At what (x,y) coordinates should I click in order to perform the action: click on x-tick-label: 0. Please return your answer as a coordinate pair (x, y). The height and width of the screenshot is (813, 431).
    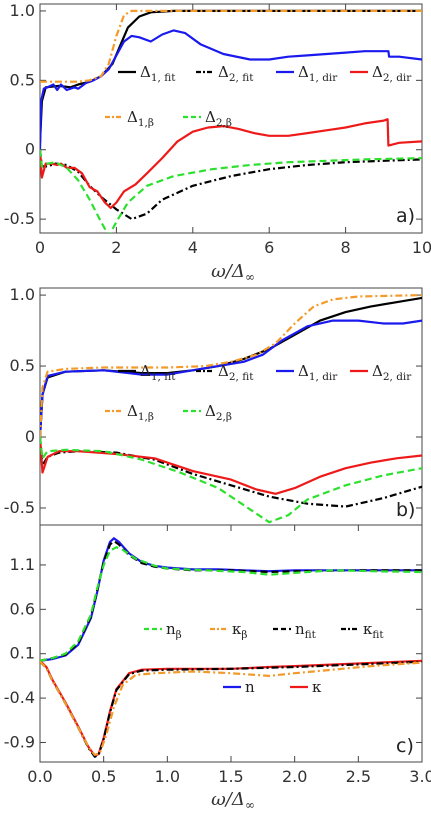
    Looking at the image, I should click on (40, 247).